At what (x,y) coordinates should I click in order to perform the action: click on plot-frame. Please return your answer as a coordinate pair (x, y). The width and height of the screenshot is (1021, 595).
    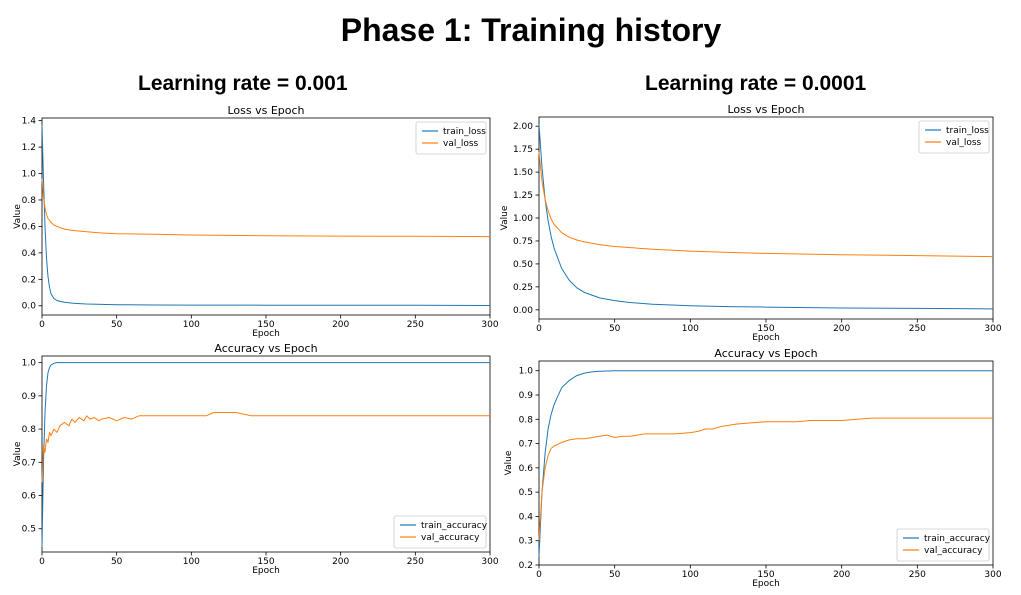
    Looking at the image, I should click on (266, 216).